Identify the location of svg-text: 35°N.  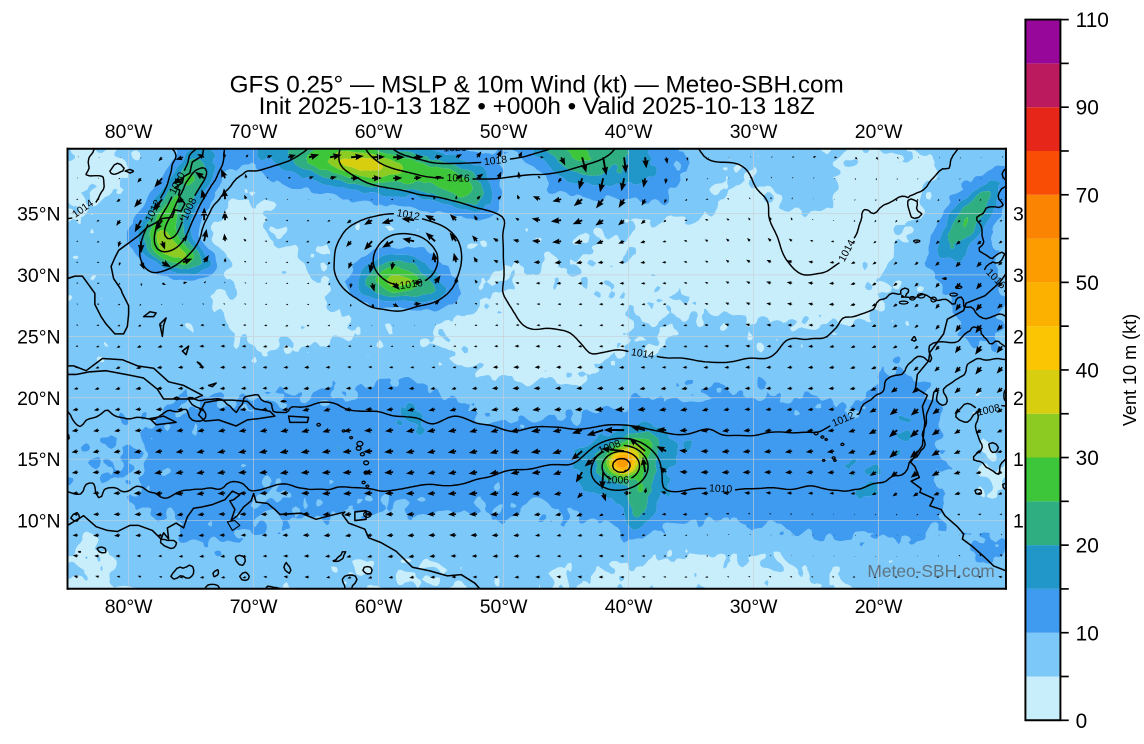
(38, 215).